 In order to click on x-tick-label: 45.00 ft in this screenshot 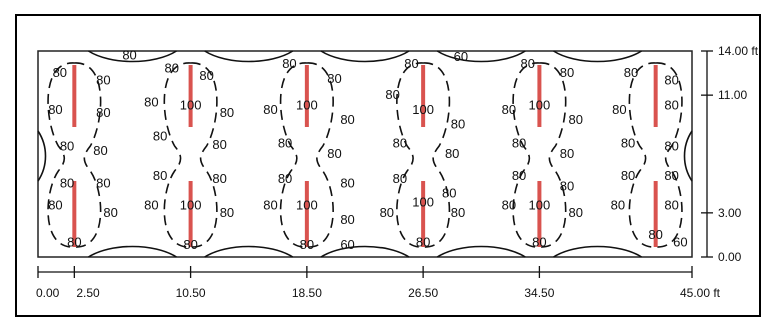, I will do `click(700, 293)`.